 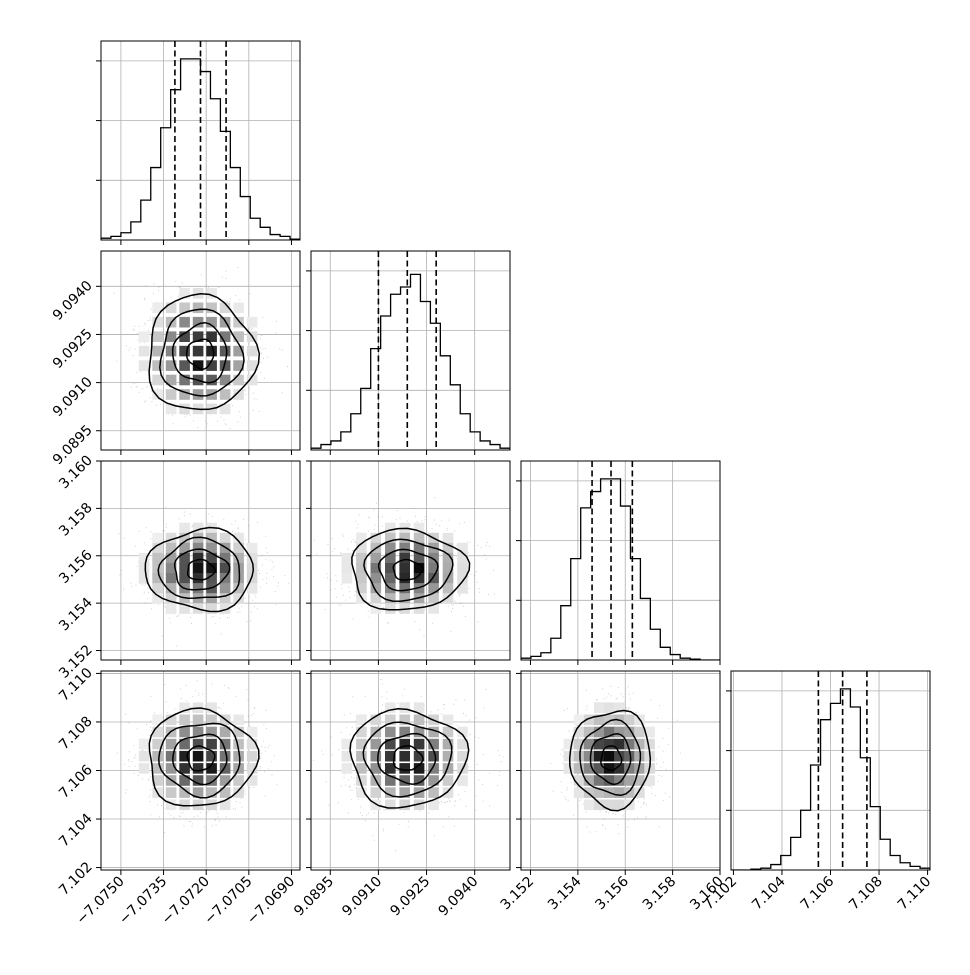 What do you see at coordinates (76, 567) in the screenshot?
I see `y-tick-label: 3.156` at bounding box center [76, 567].